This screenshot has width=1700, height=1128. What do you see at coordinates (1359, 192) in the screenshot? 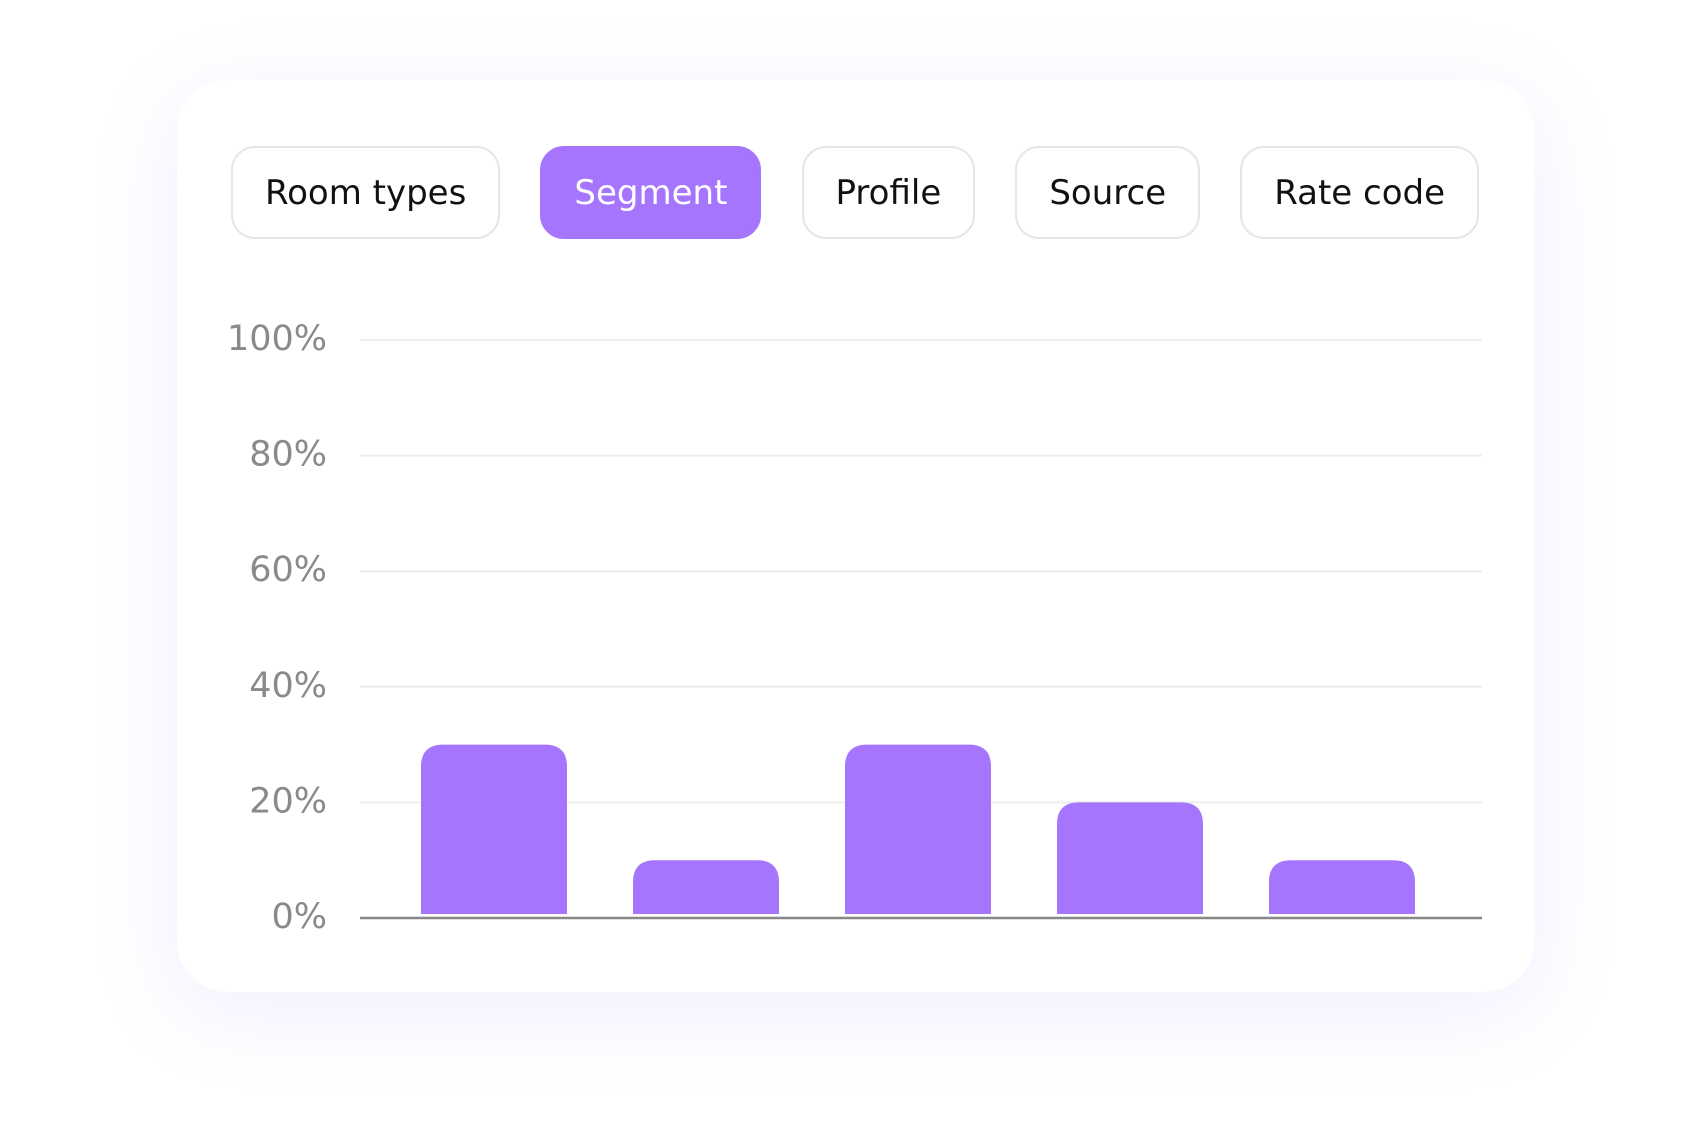
I see `tab: Rate code` at bounding box center [1359, 192].